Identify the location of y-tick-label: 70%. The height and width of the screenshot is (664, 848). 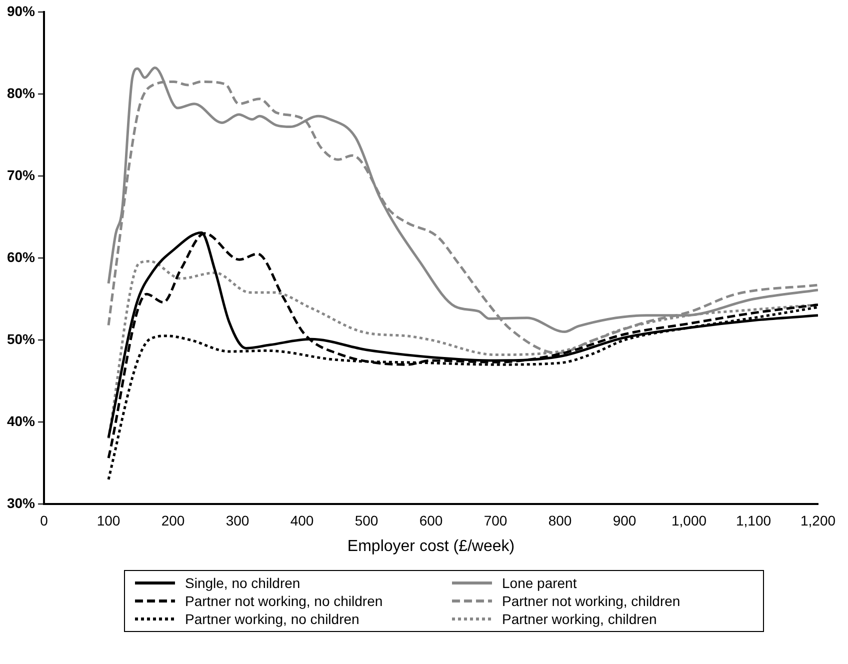
(21, 174).